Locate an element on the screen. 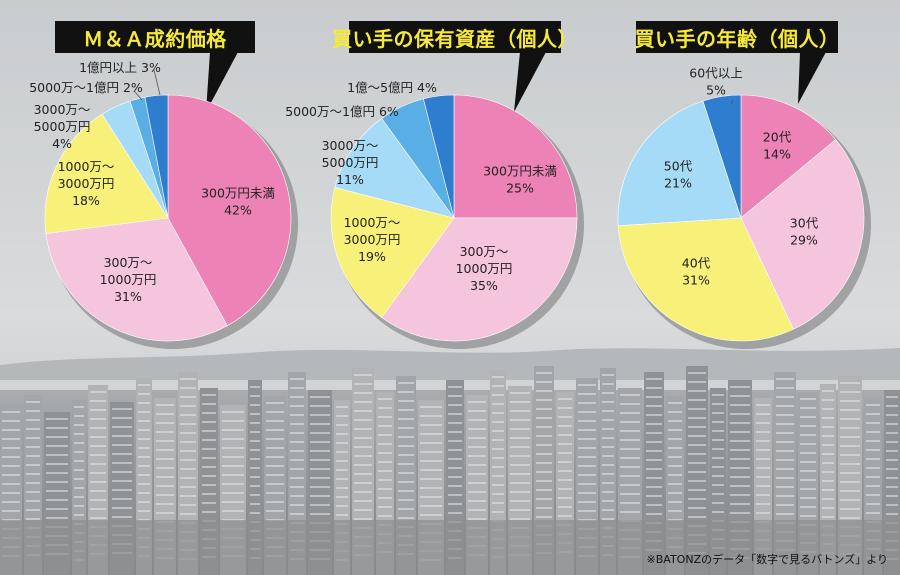 This screenshot has width=900, height=575. slice-label: 19% is located at coordinates (372, 256).